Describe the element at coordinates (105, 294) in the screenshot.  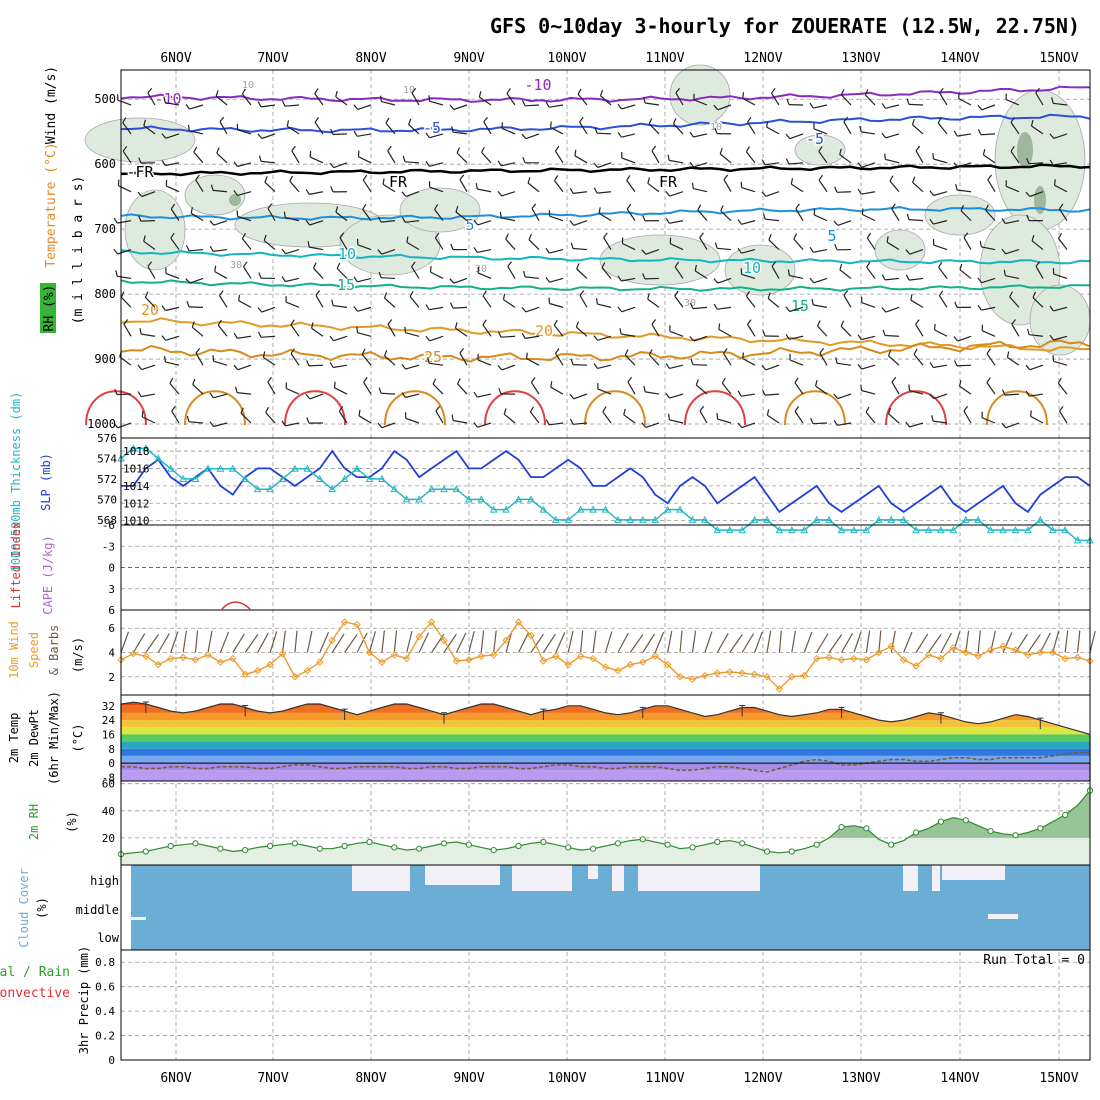
I see `pressure-tick-label: 800` at that location.